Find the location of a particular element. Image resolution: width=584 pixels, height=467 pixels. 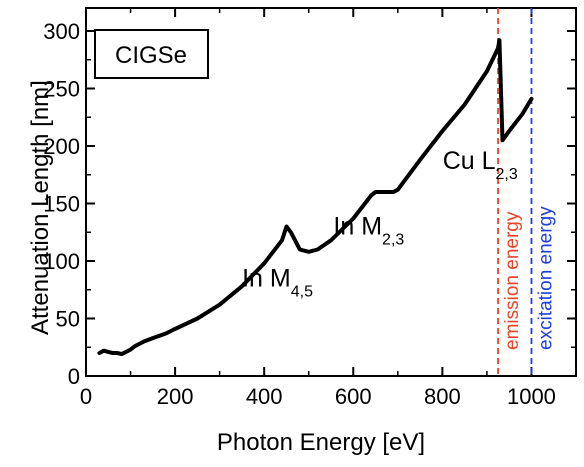

vertical-line-label-excitation: excitation energy is located at coordinates (545, 278).